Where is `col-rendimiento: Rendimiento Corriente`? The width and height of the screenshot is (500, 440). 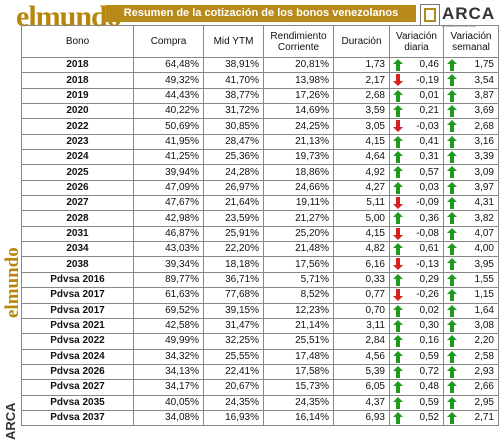
col-rendimiento: Rendimiento Corriente is located at coordinates (298, 41).